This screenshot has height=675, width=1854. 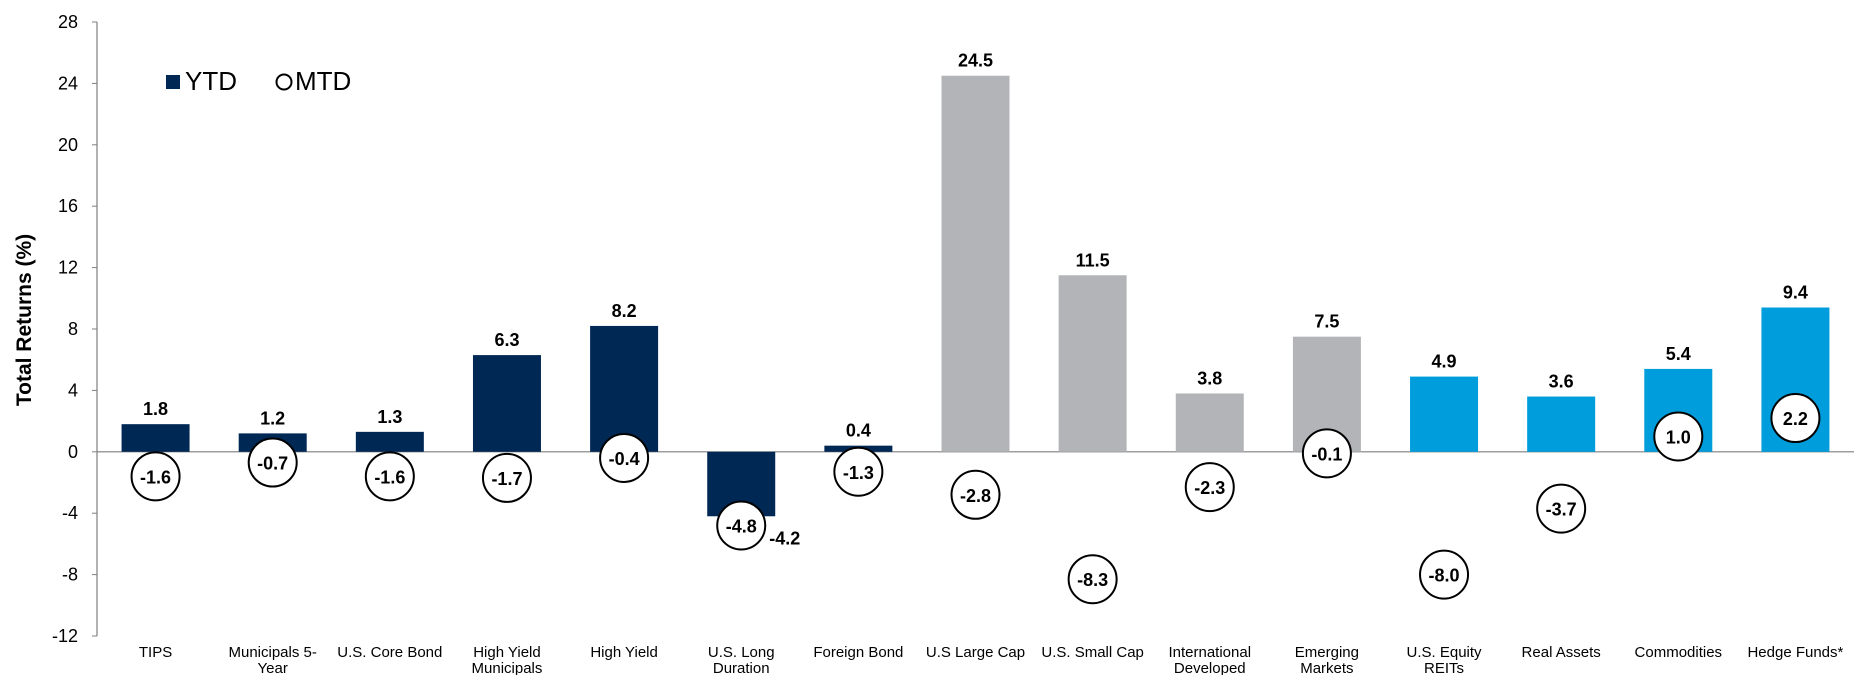 What do you see at coordinates (68, 145) in the screenshot?
I see `y-tick-label: 20` at bounding box center [68, 145].